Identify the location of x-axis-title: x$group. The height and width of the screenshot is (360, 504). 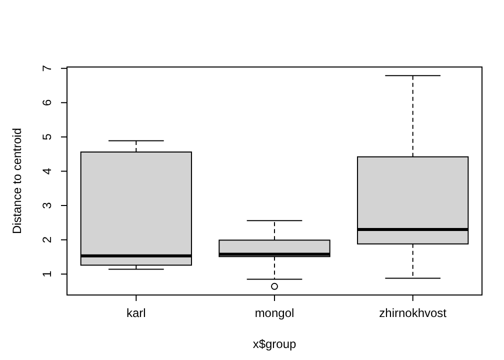
(274, 344).